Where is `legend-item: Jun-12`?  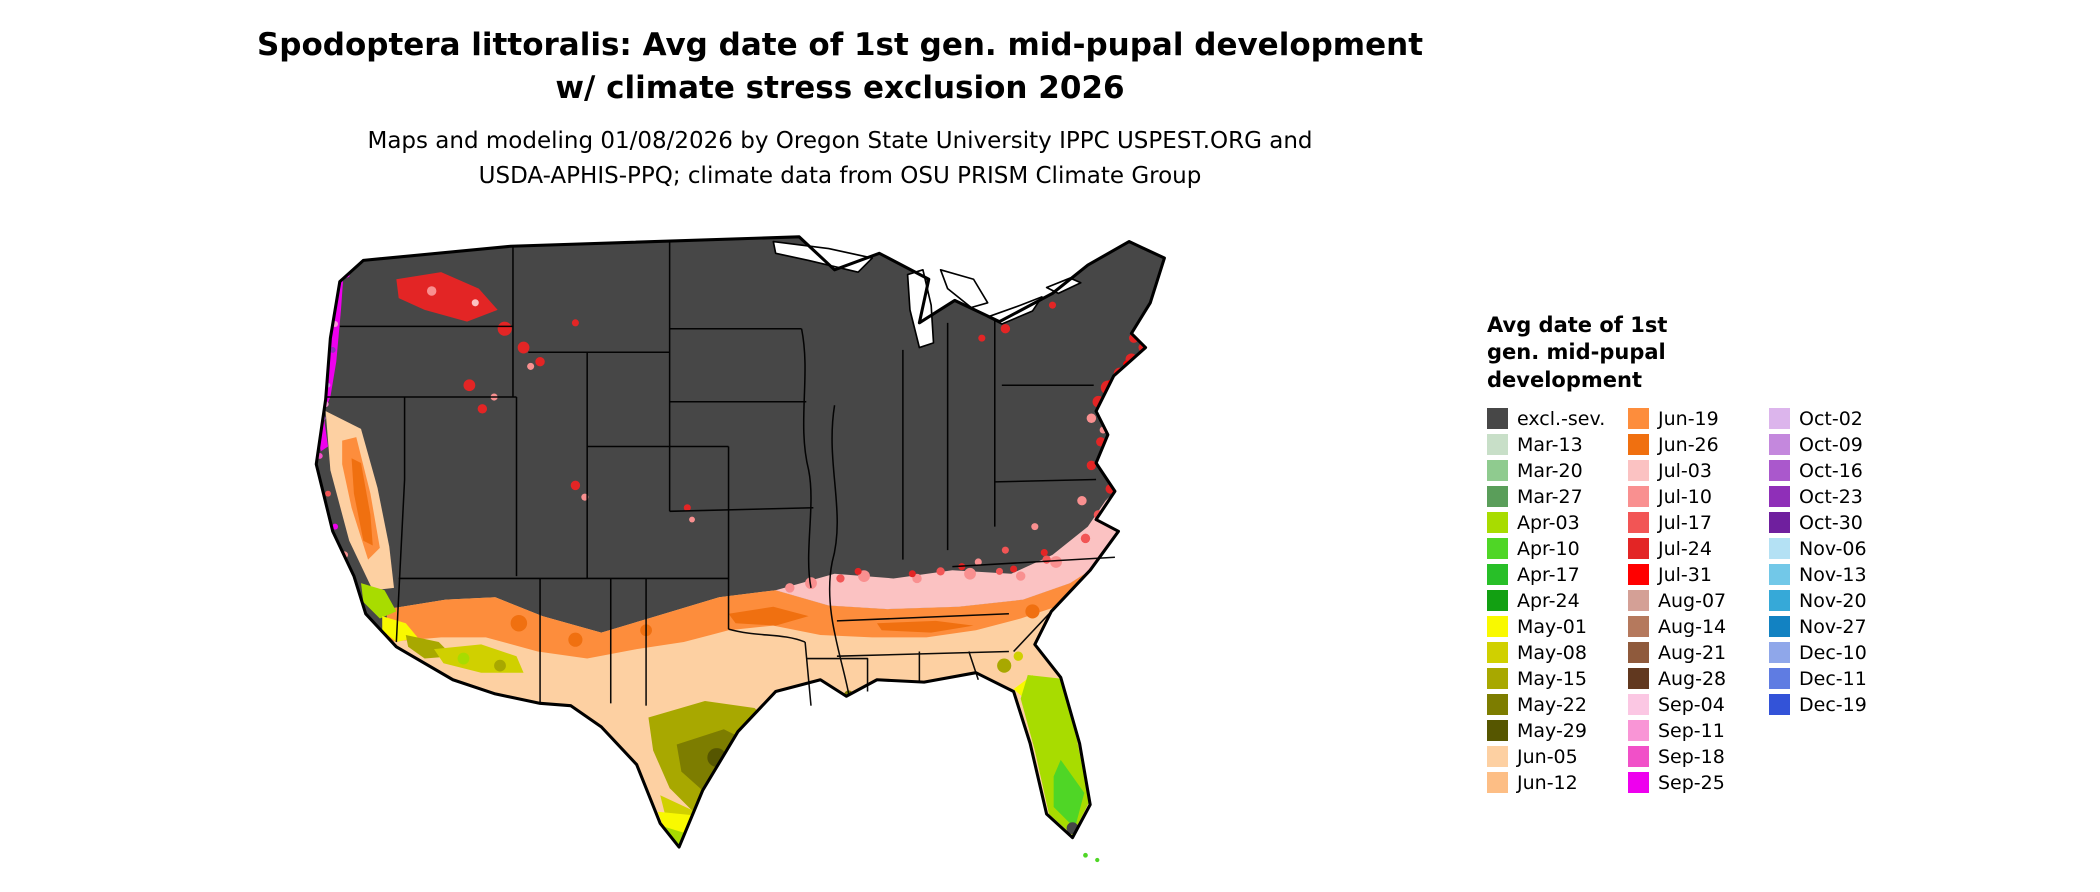
legend-item: Jun-12 is located at coordinates (1557, 783).